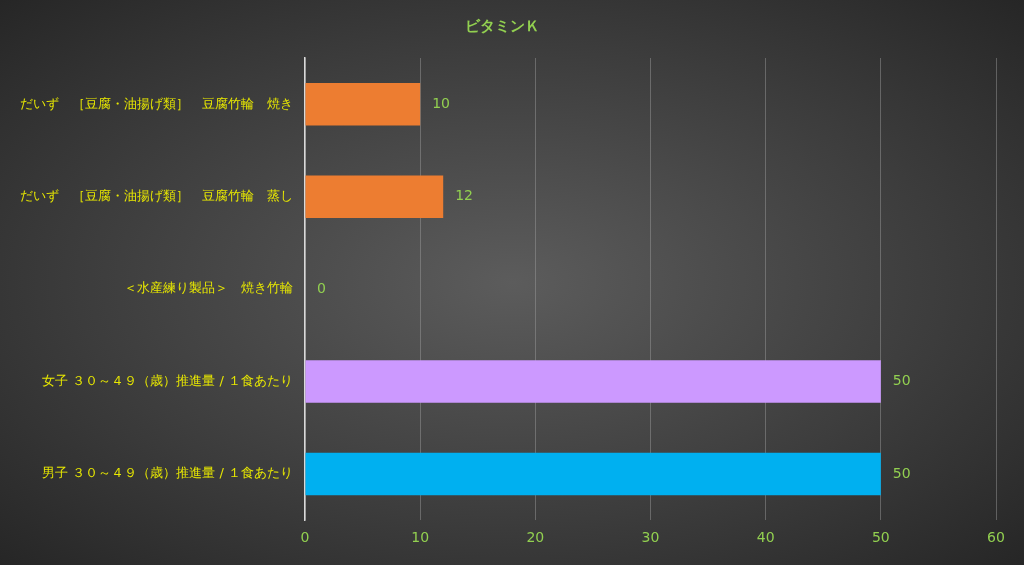  I want to click on x-tick-label: 60, so click(996, 537).